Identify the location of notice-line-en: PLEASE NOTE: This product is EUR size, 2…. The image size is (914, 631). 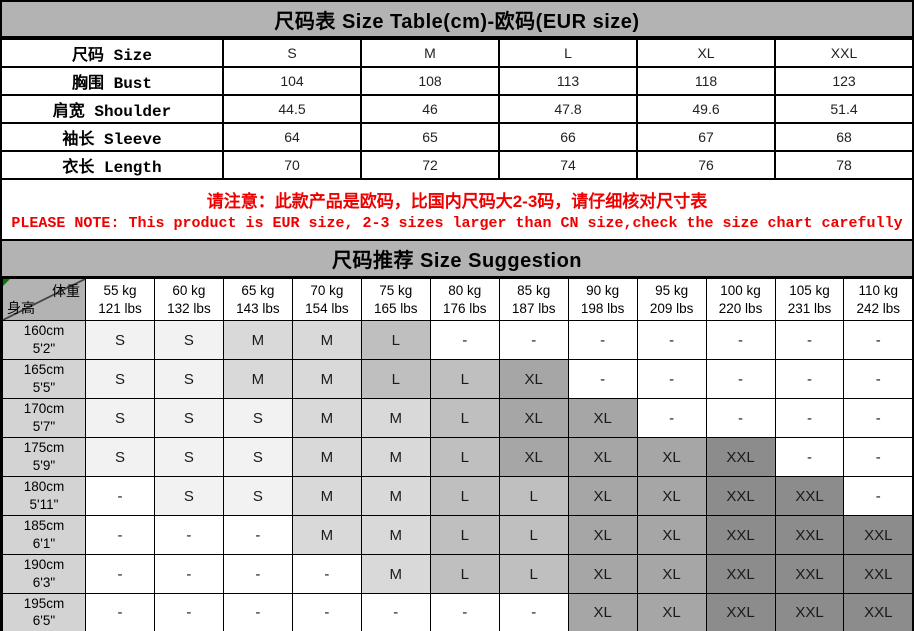
(457, 223).